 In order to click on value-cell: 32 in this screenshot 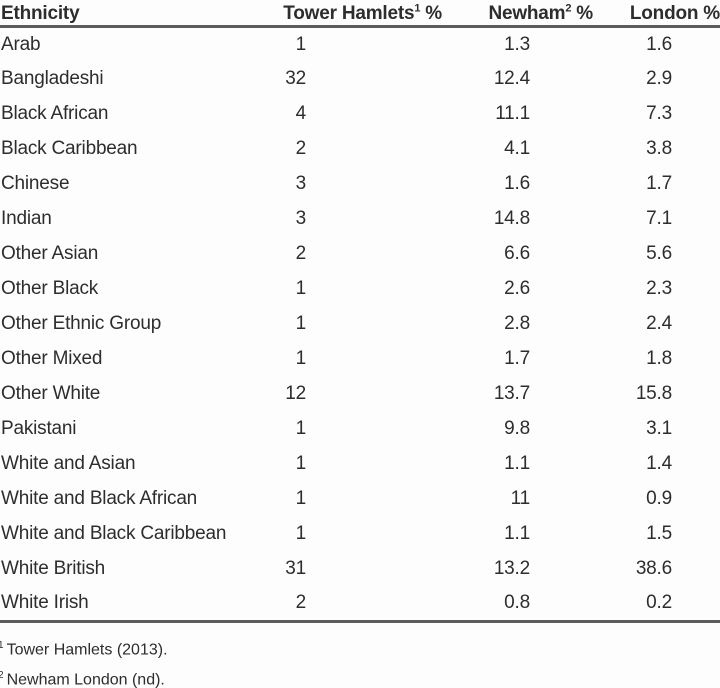, I will do `click(295, 78)`.